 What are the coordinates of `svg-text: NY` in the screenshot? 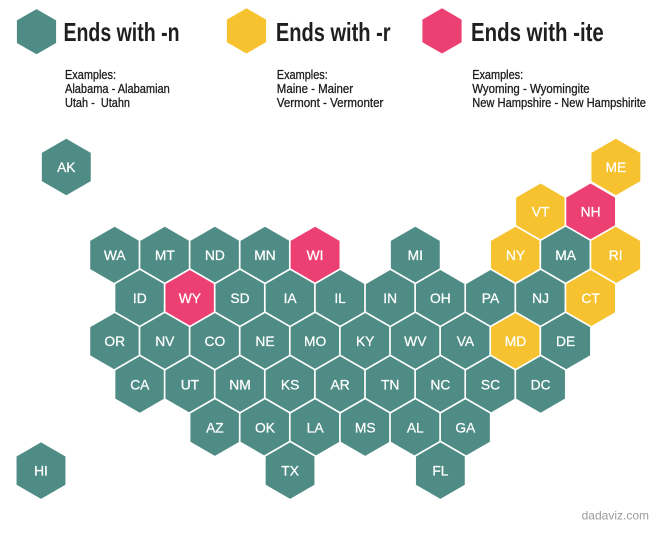 It's located at (515, 255).